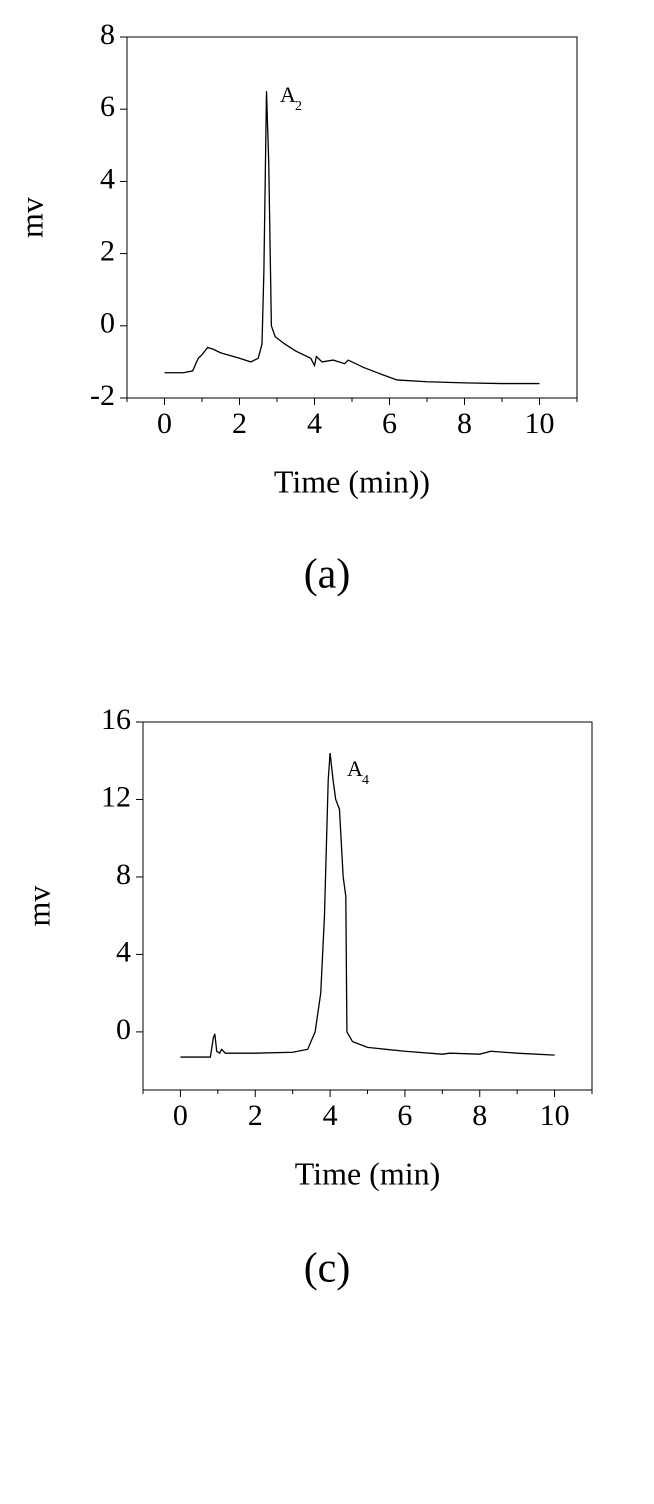 The width and height of the screenshot is (654, 1504). Describe the element at coordinates (352, 481) in the screenshot. I see `x-axis-label: Time (min))` at that location.